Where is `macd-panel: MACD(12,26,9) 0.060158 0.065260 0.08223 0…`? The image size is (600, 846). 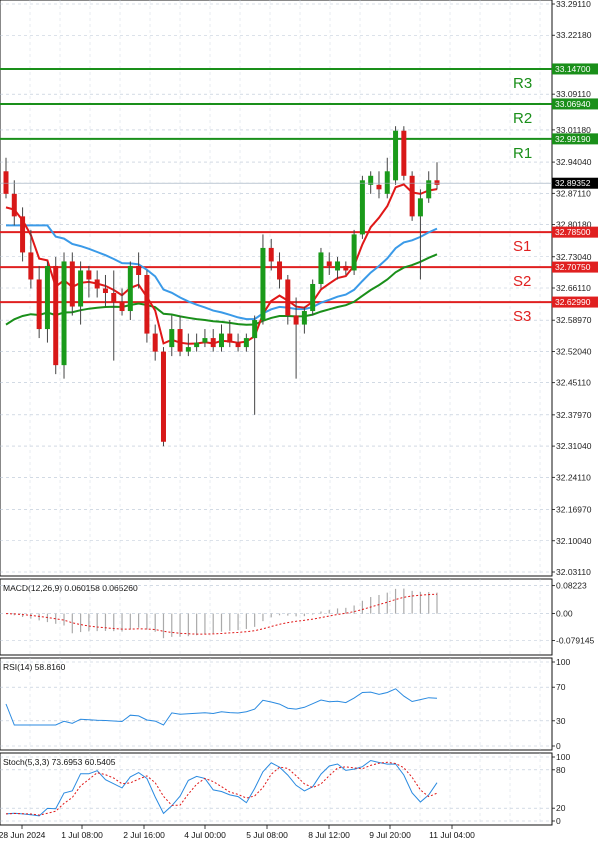
macd-panel: MACD(12,26,9) 0.060158 0.065260 0.08223 0… is located at coordinates (297, 617).